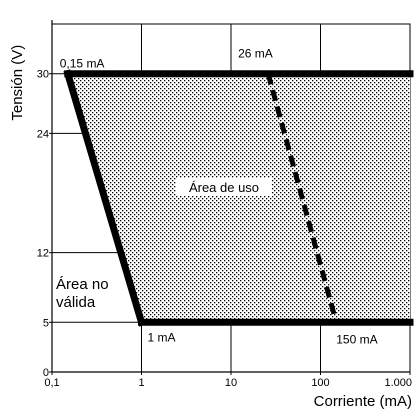 Image resolution: width=416 pixels, height=410 pixels. I want to click on x-tick-label: 100, so click(320, 383).